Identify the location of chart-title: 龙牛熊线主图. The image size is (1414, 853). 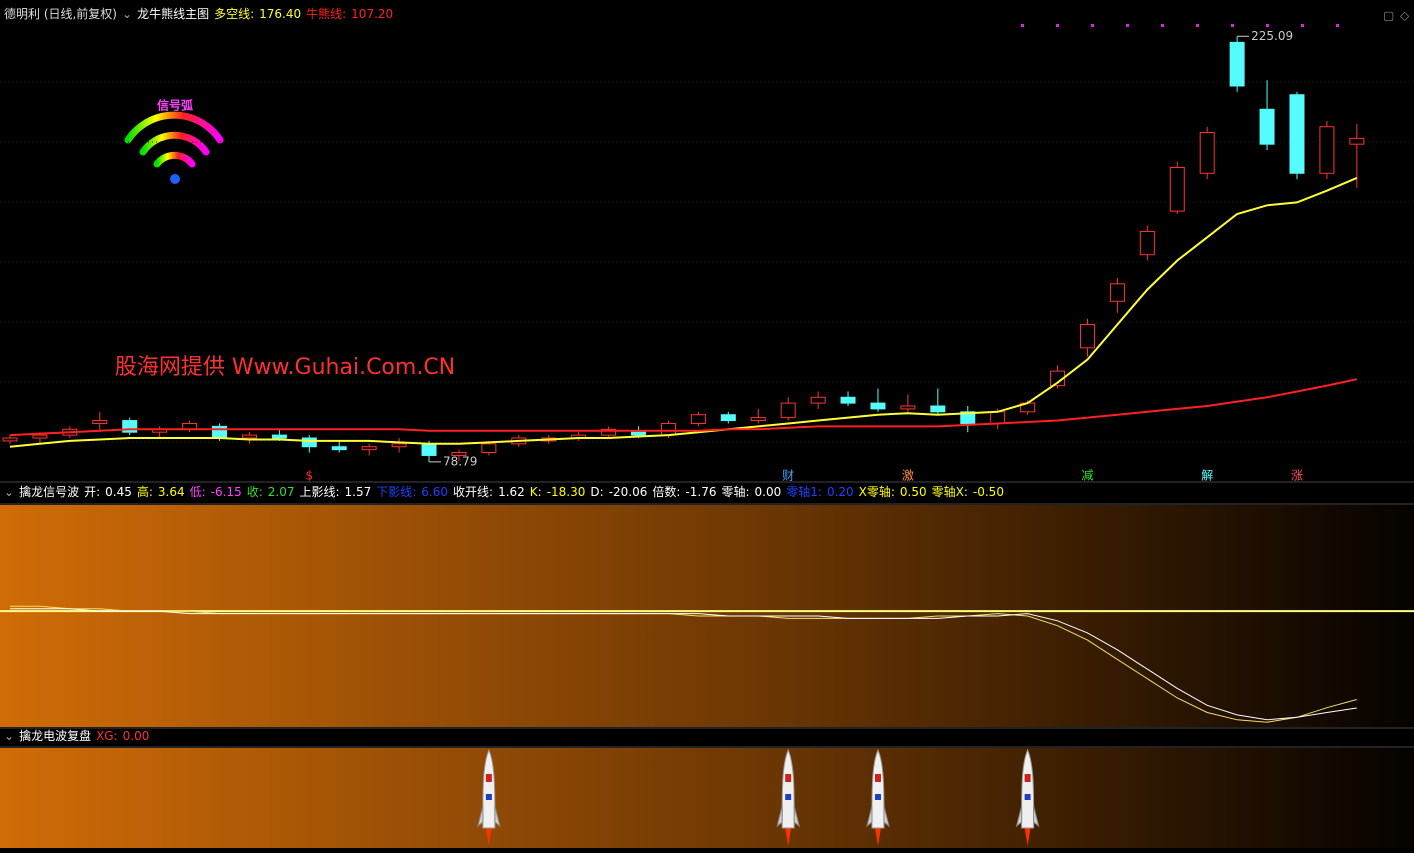
(173, 14).